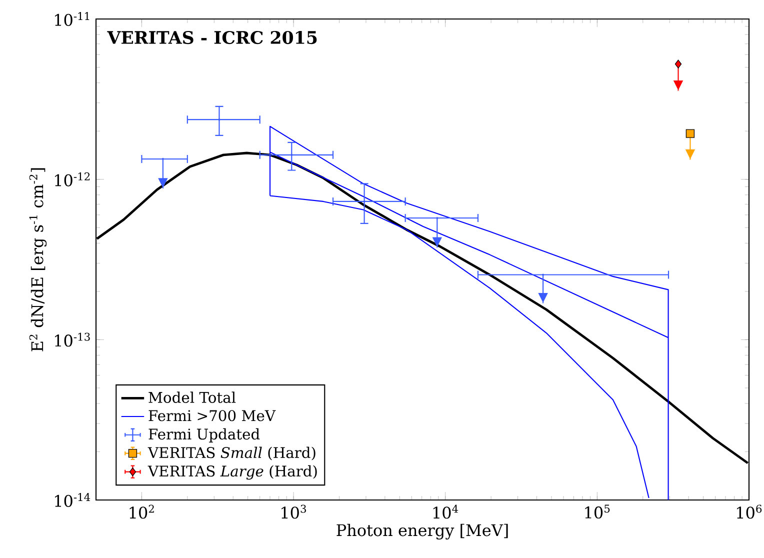 This screenshot has height=558, width=764. Describe the element at coordinates (72, 339) in the screenshot. I see `y-tick-label: 10$^{-13}$` at that location.